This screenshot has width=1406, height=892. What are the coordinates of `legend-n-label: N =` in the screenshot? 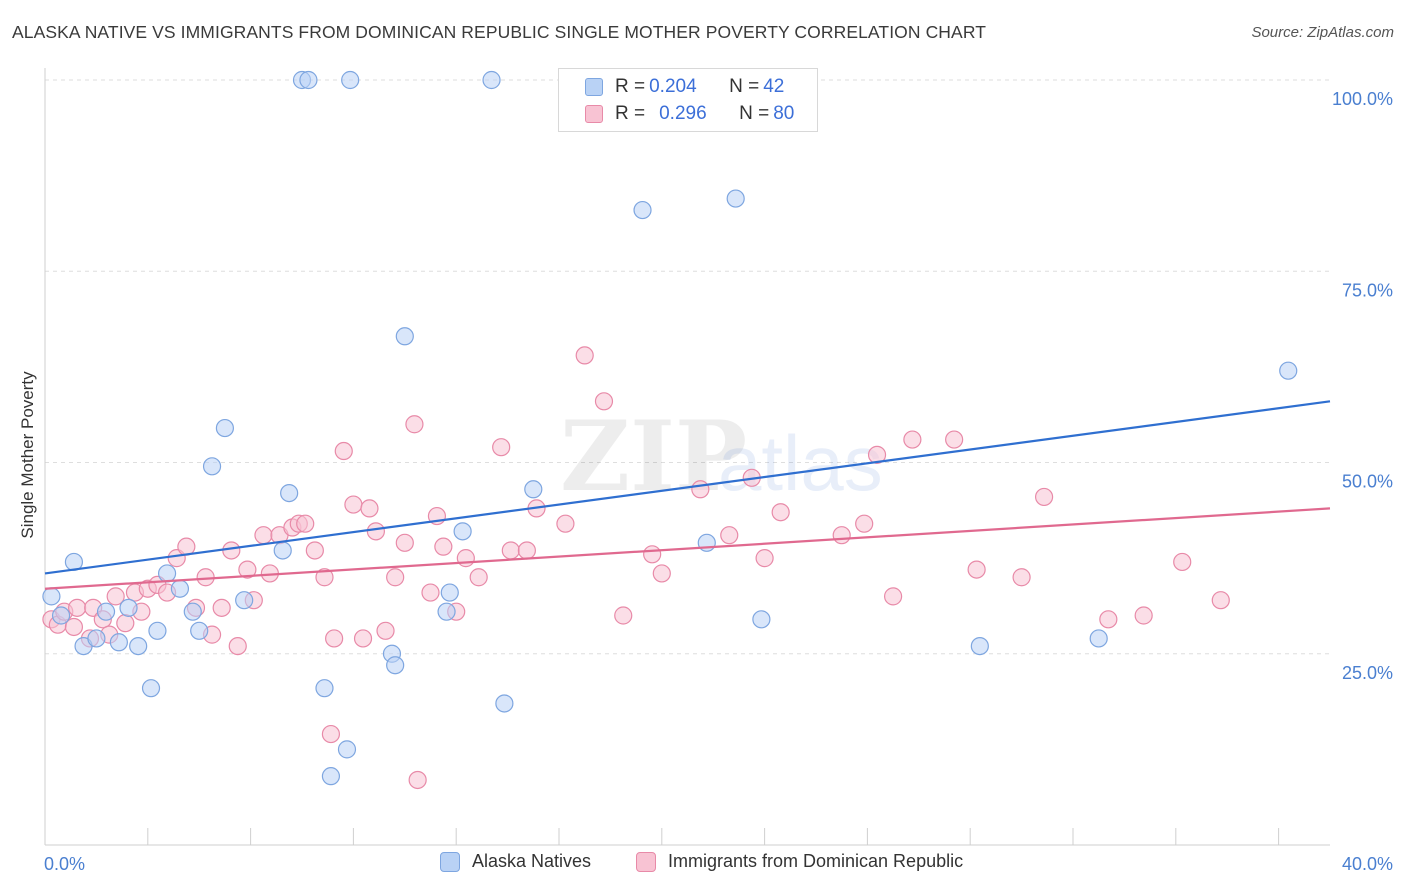 It's located at (744, 86).